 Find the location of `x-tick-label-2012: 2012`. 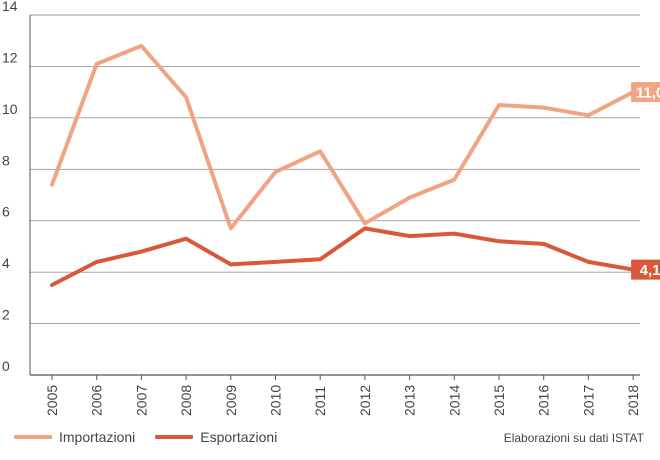

x-tick-label-2012: 2012 is located at coordinates (365, 400).